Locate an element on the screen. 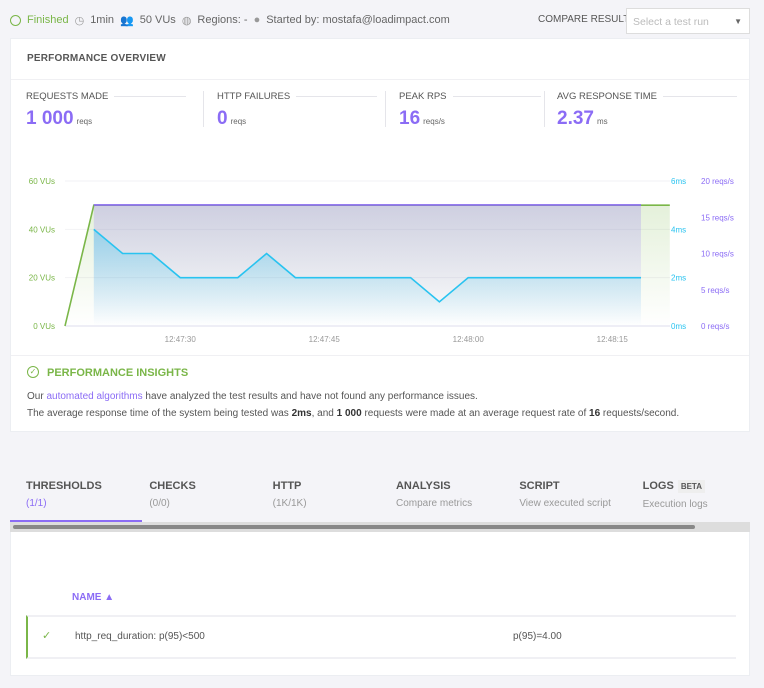 The height and width of the screenshot is (688, 764). y-right-rps-tick-label: 5 reqs/s is located at coordinates (715, 290).